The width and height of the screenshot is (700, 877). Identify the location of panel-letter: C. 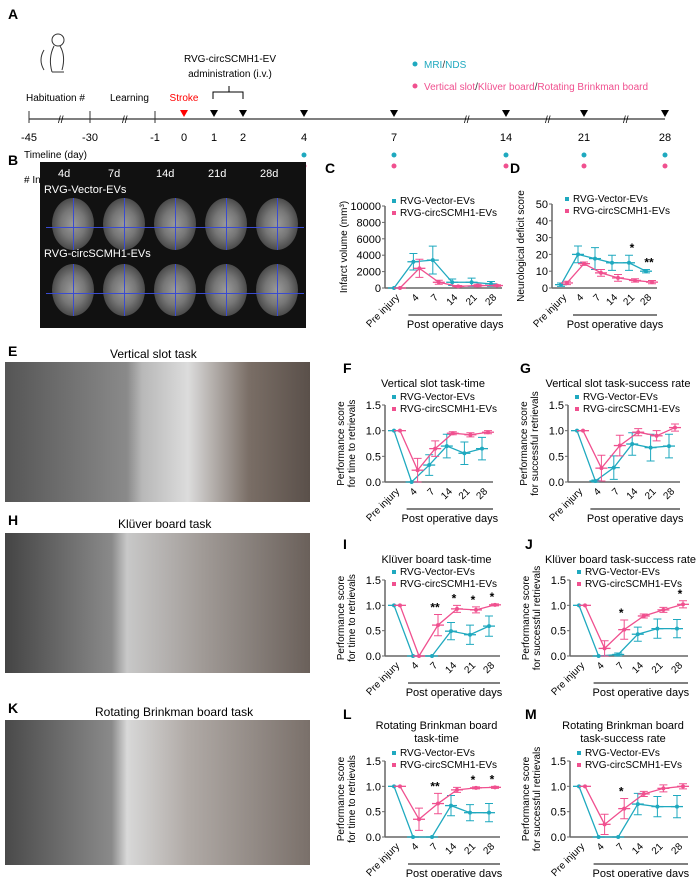
(330, 168).